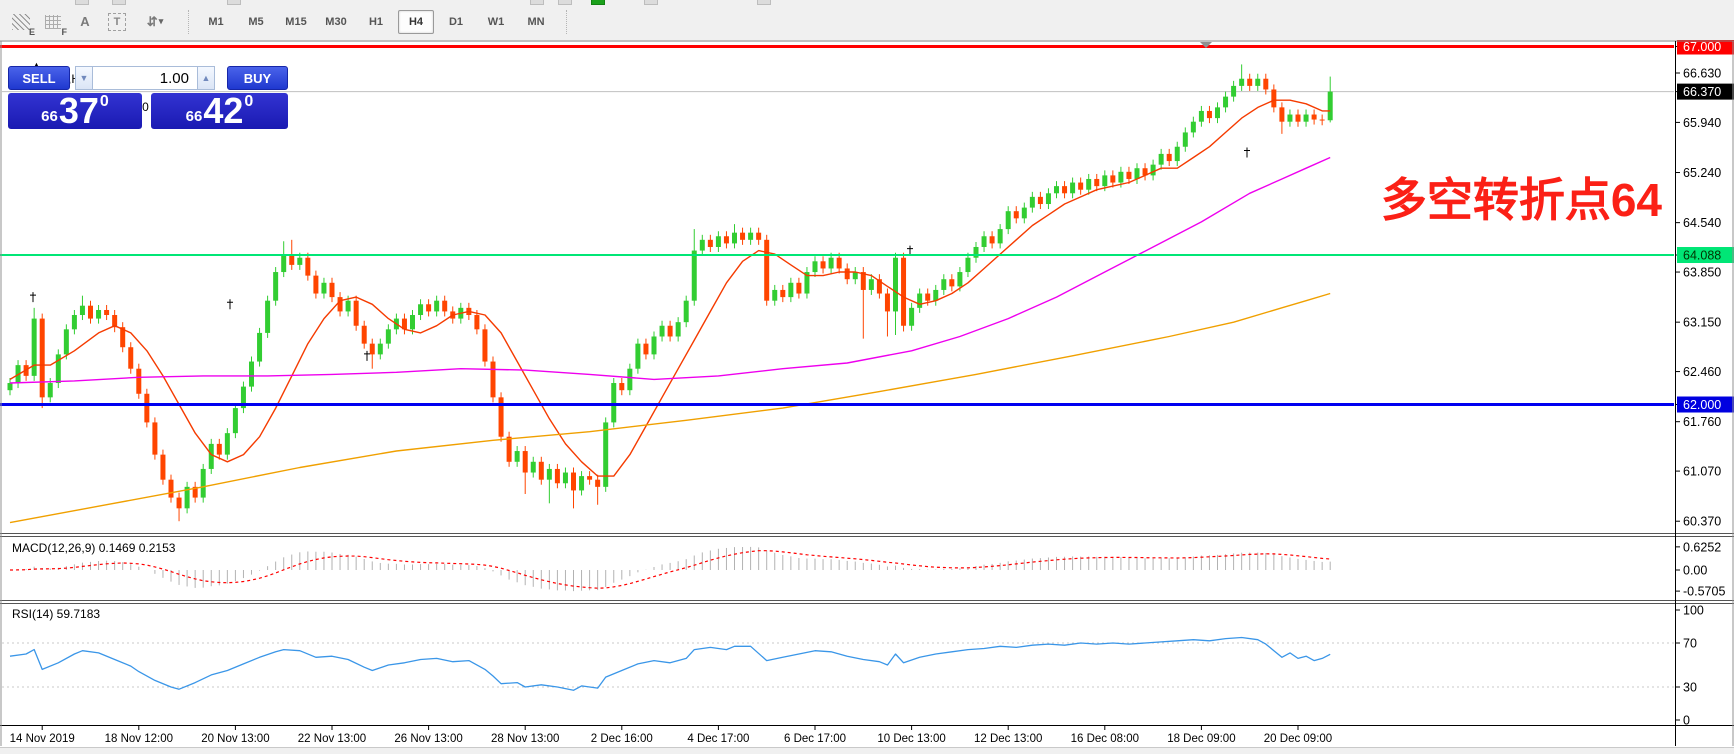 This screenshot has width=1734, height=754. Describe the element at coordinates (416, 21) in the screenshot. I see `timeframe-h4: H4` at that location.